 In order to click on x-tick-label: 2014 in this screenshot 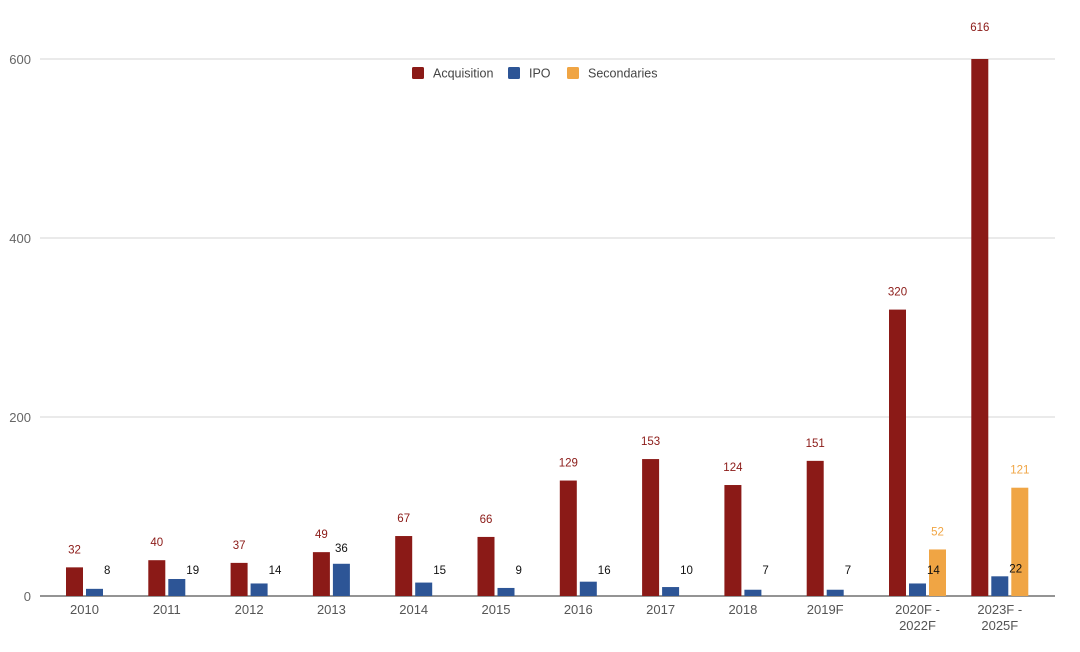, I will do `click(413, 609)`.